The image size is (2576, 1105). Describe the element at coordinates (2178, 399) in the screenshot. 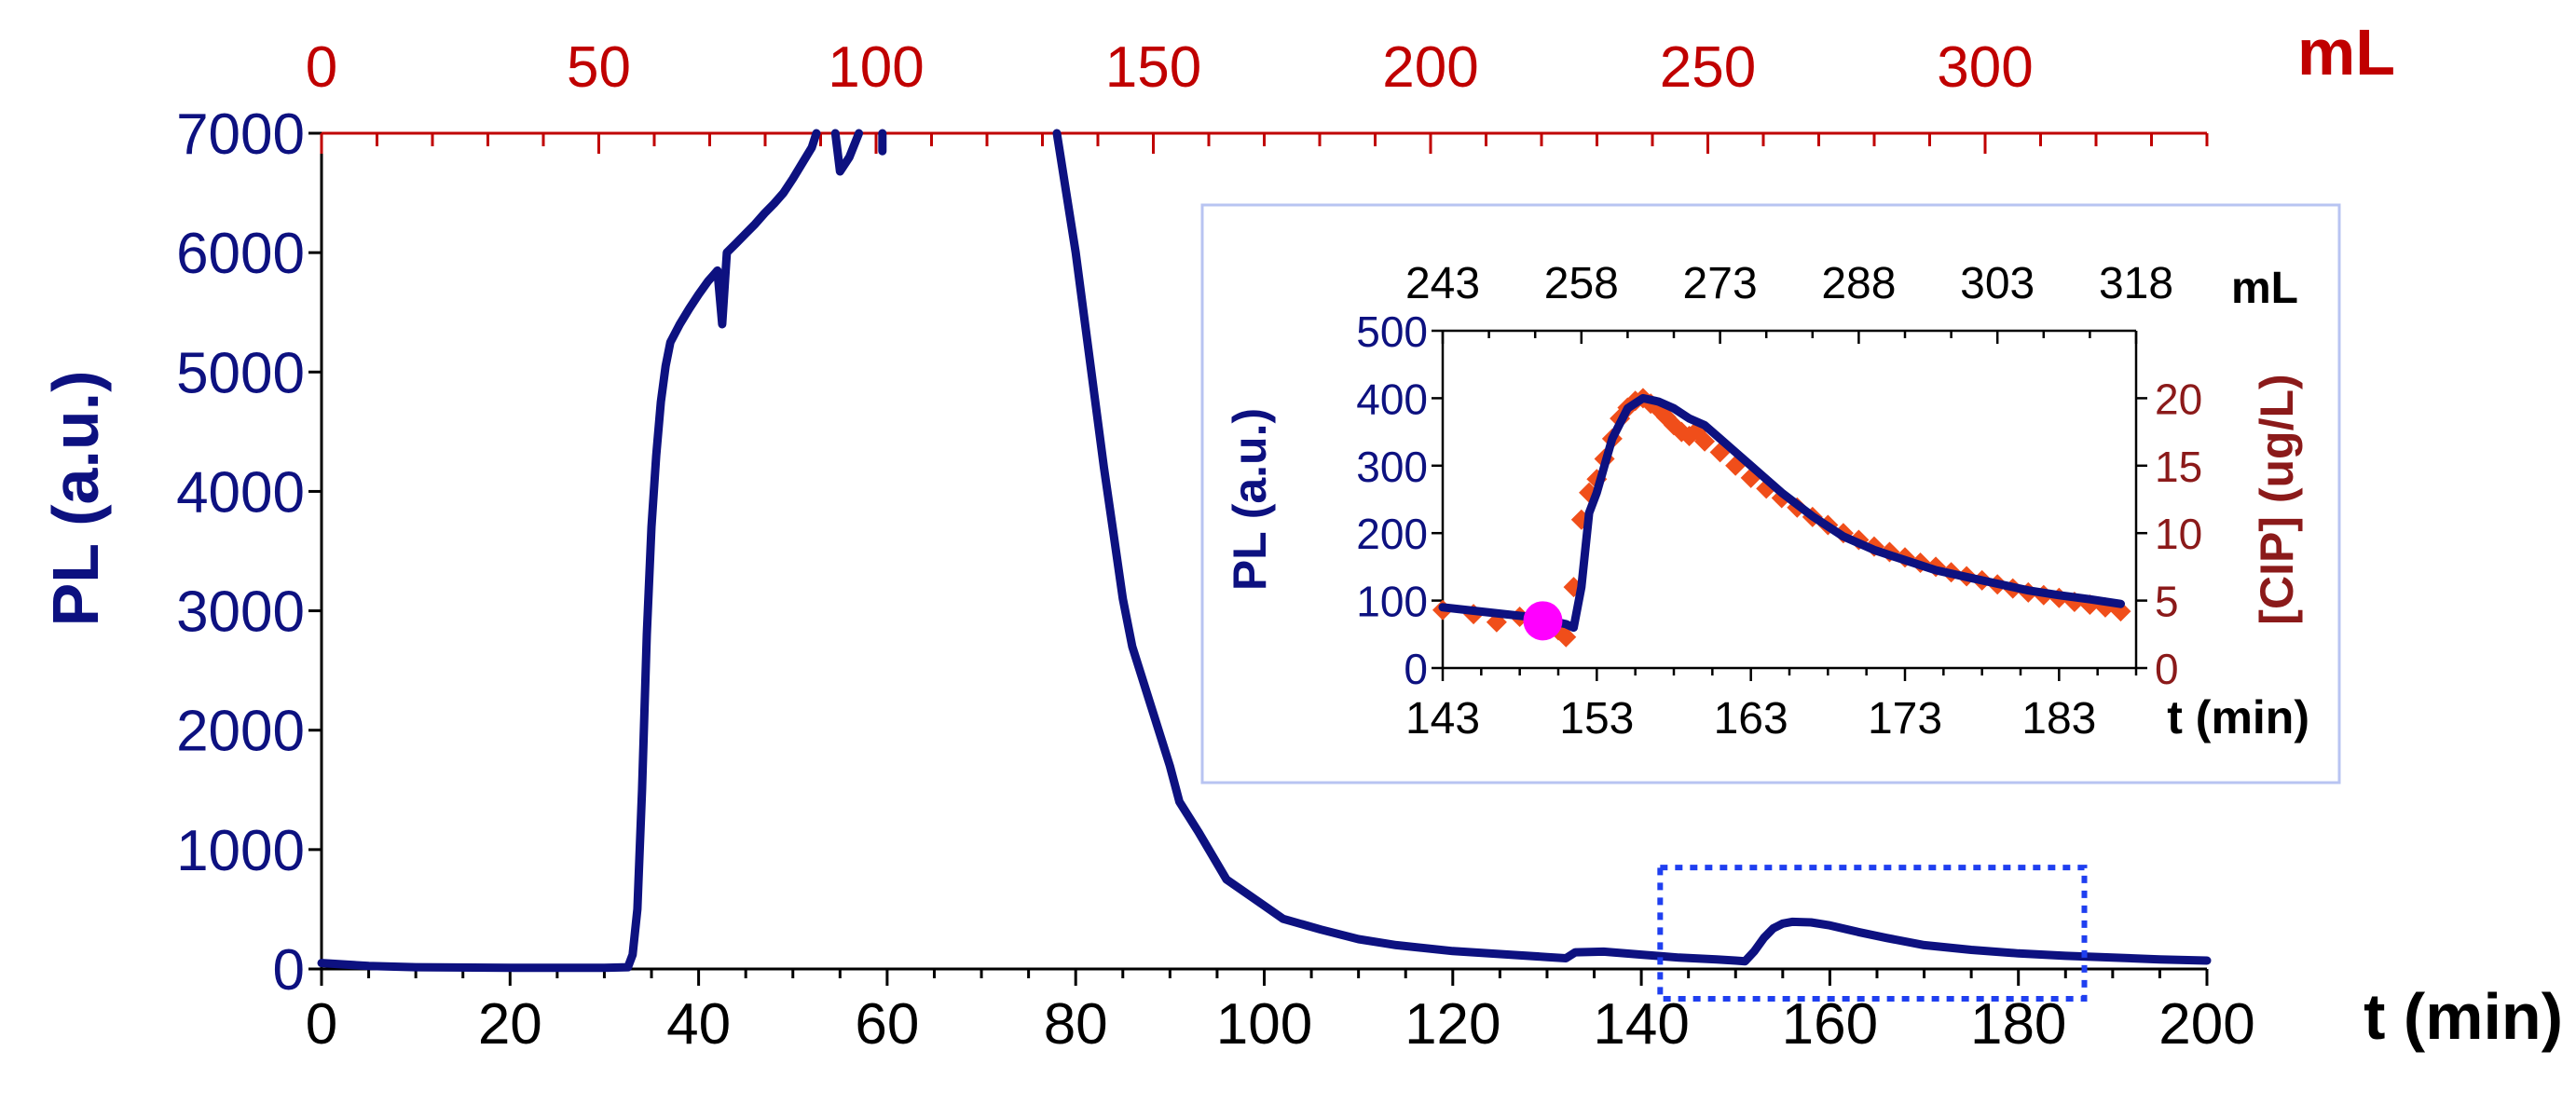

I see `inset-y2-tick-label: 20` at that location.